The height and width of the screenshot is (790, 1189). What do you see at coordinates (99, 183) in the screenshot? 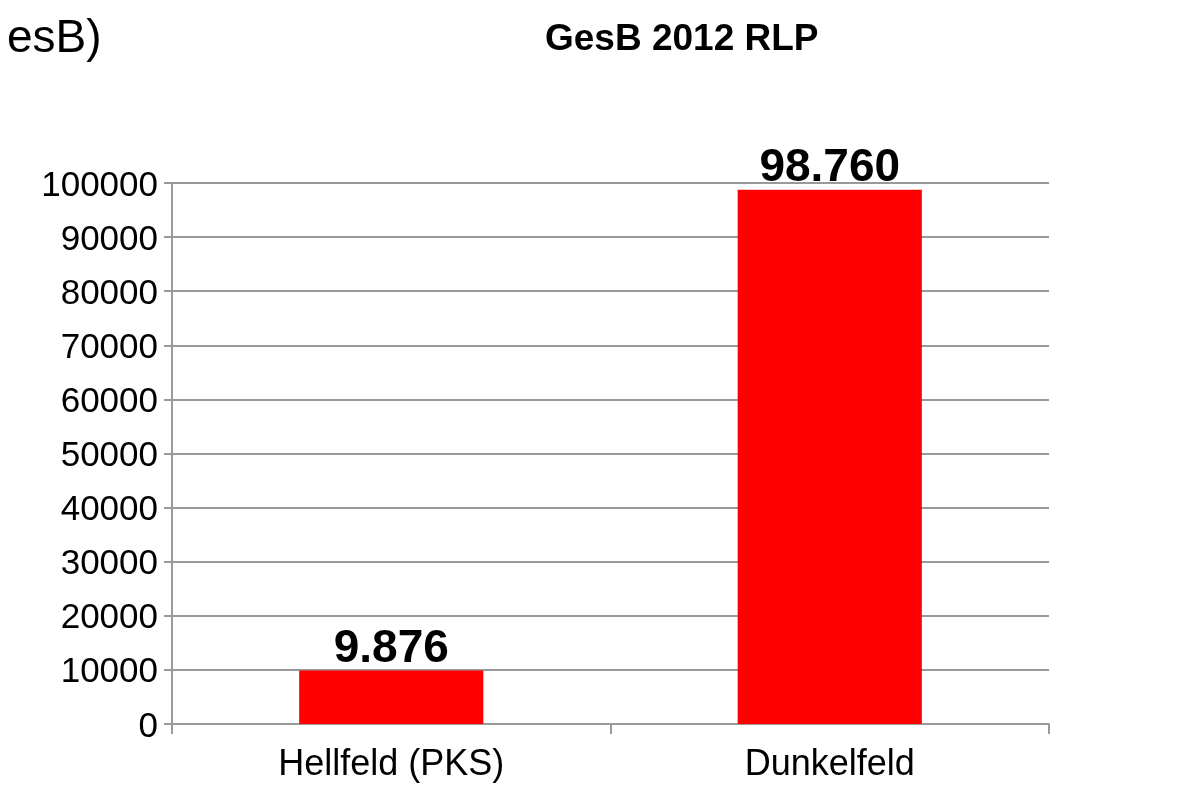
I see `y-tick-label: 100000` at bounding box center [99, 183].